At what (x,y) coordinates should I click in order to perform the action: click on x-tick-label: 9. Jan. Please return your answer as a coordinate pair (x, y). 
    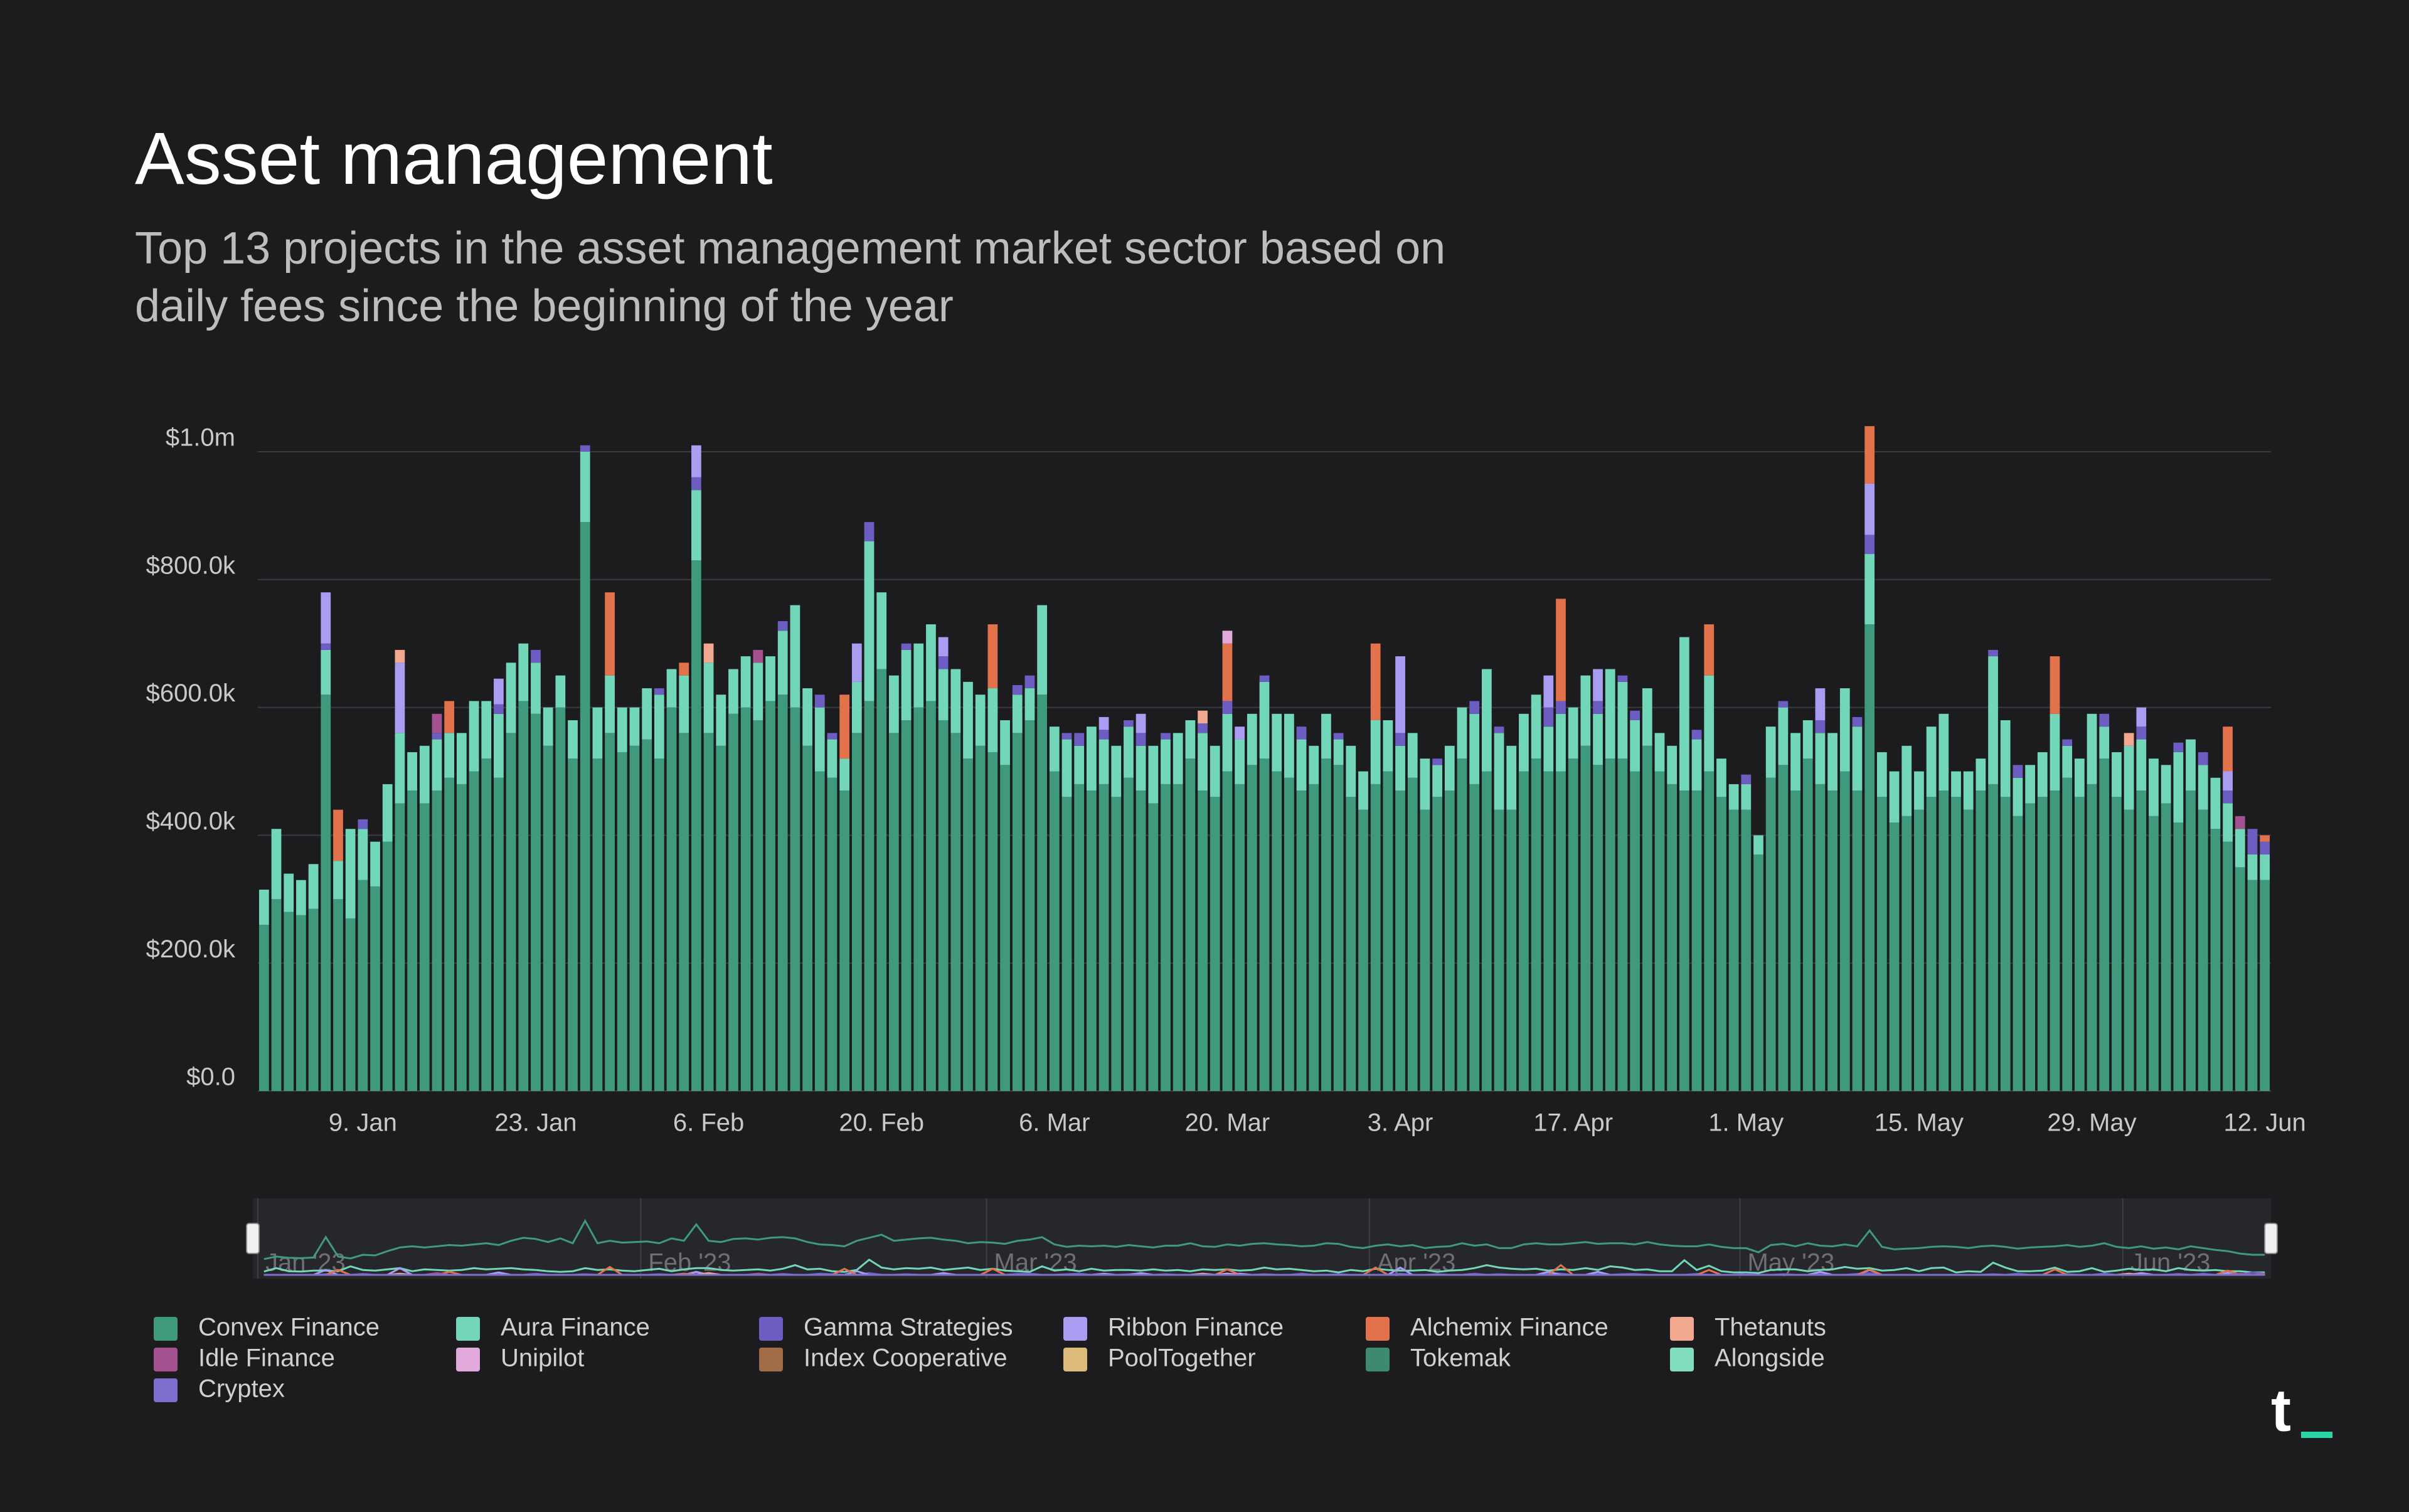
    Looking at the image, I should click on (363, 1123).